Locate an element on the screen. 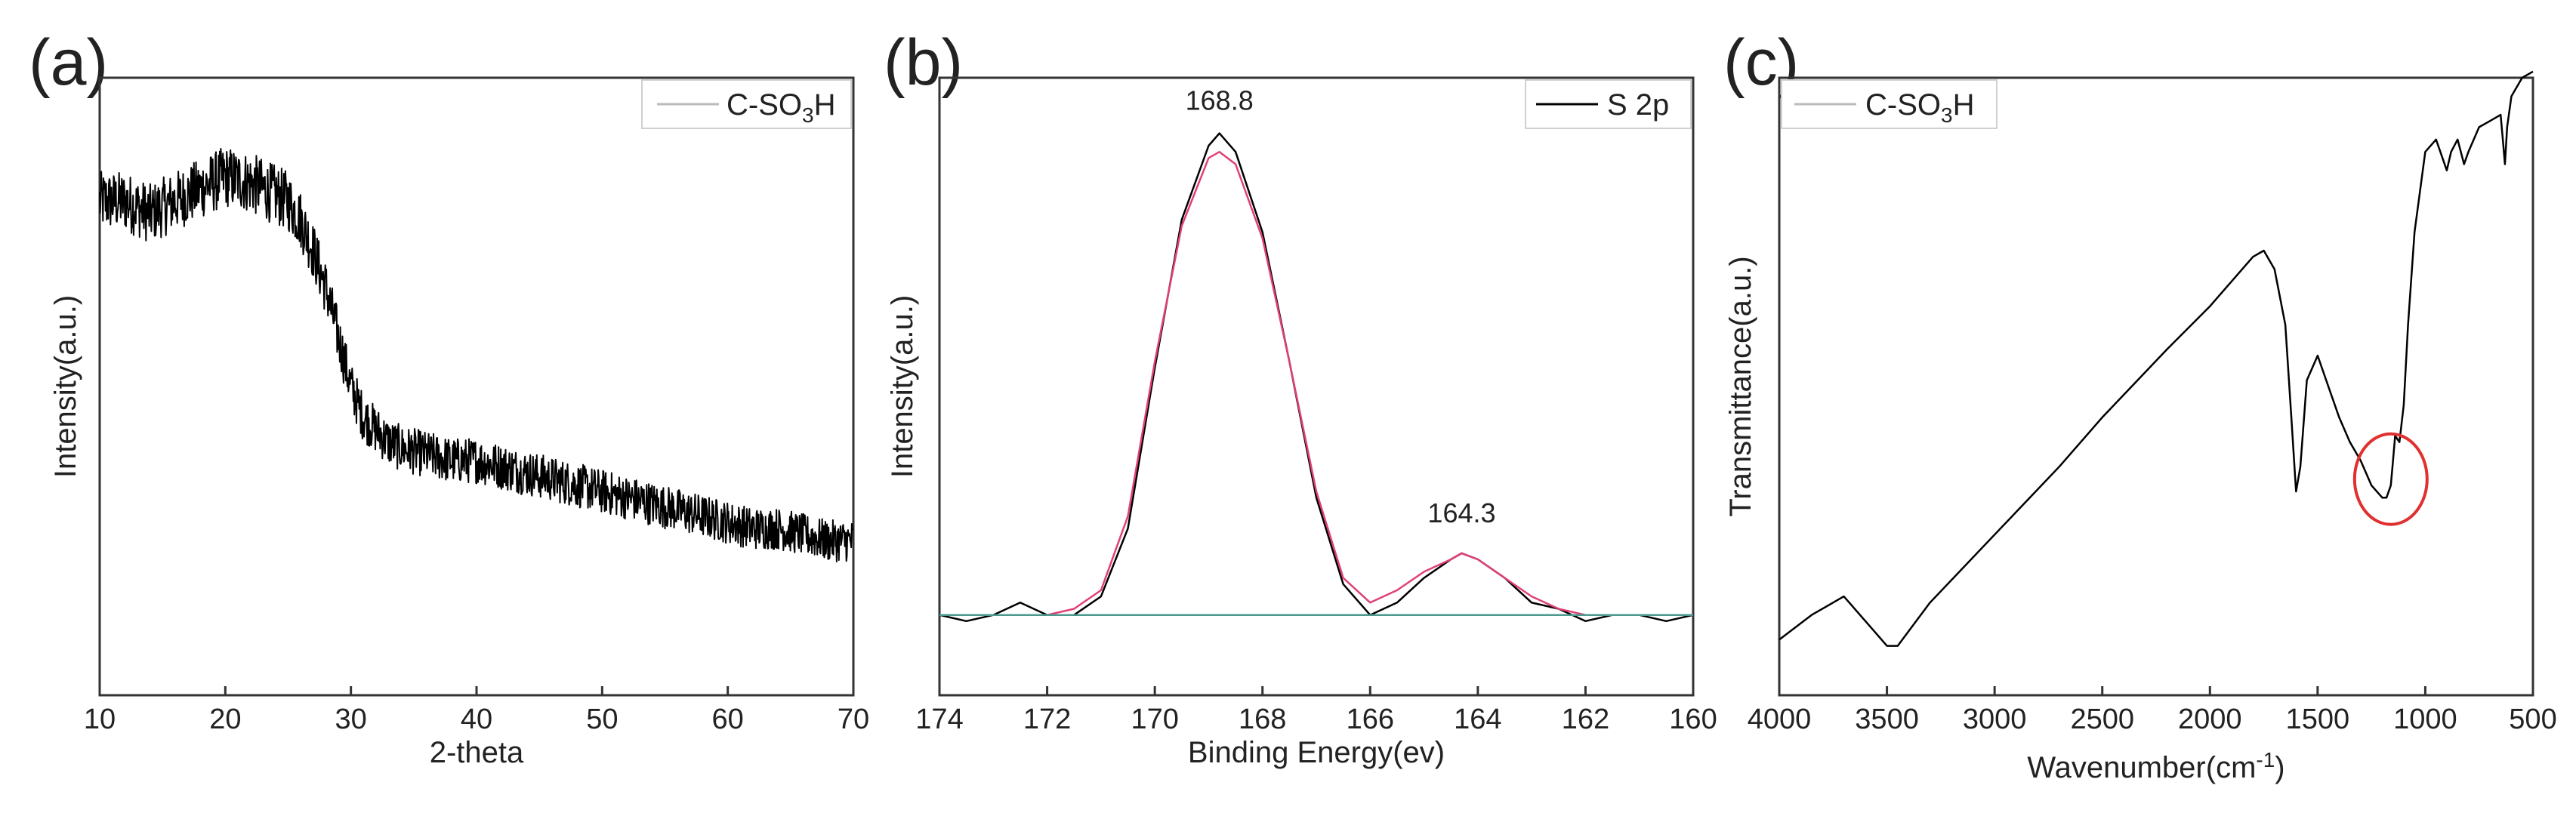 Image resolution: width=2576 pixels, height=813 pixels. panel-c-ylabel: Transmittance(a.u.) is located at coordinates (1740, 386).